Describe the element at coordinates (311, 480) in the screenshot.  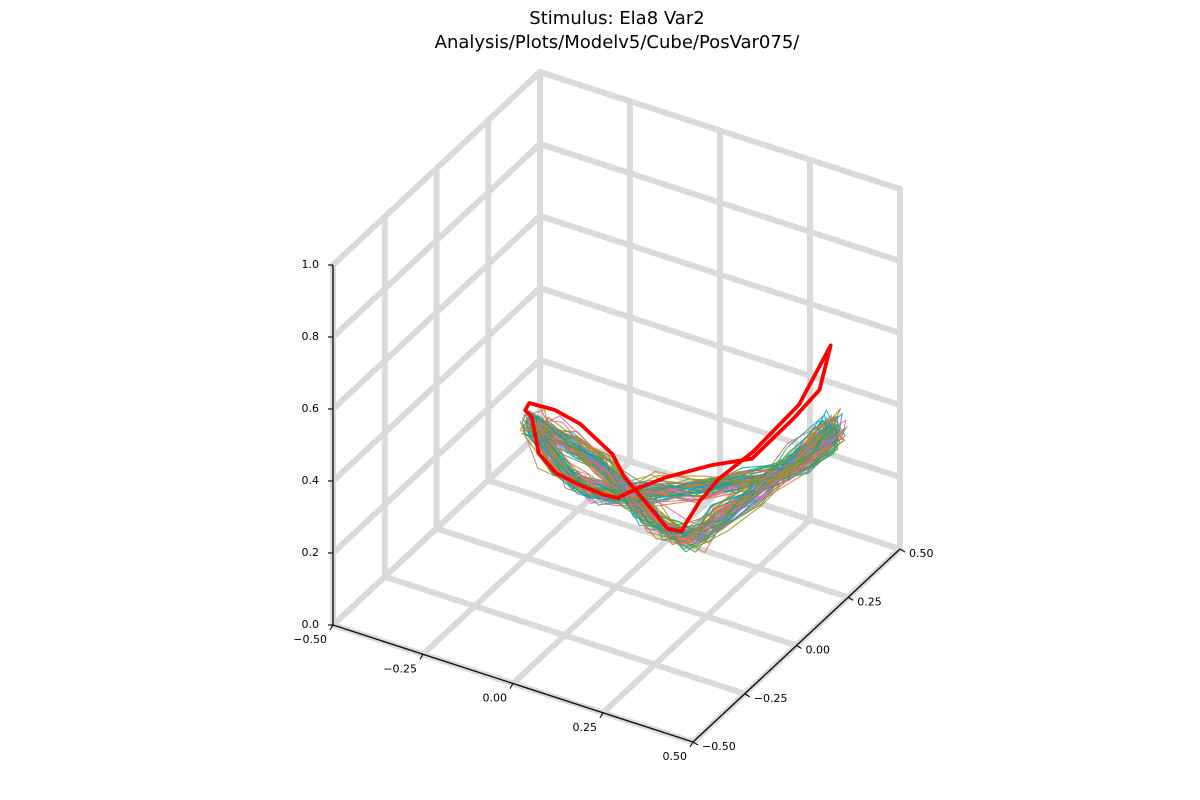
I see `z-tick-label-2: 0.4` at that location.